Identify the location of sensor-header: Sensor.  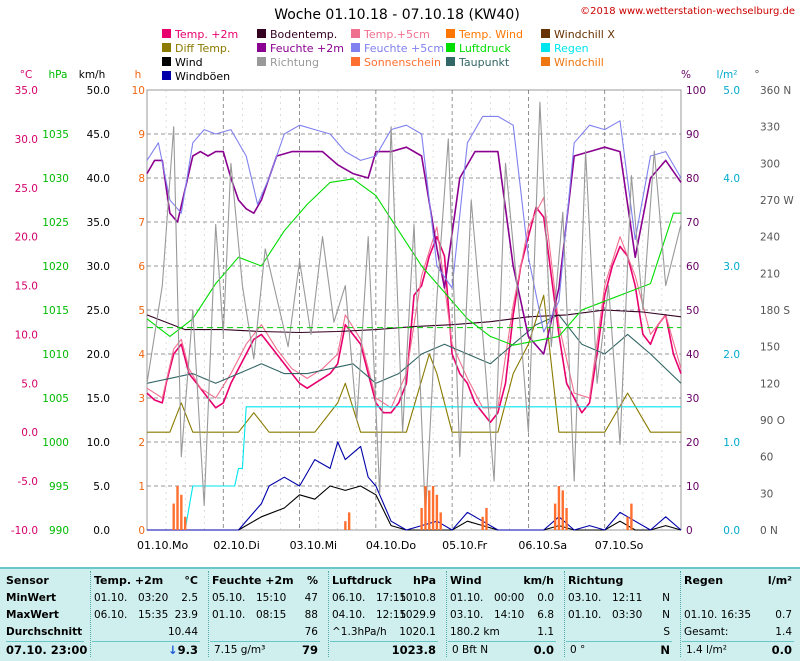
(27, 580).